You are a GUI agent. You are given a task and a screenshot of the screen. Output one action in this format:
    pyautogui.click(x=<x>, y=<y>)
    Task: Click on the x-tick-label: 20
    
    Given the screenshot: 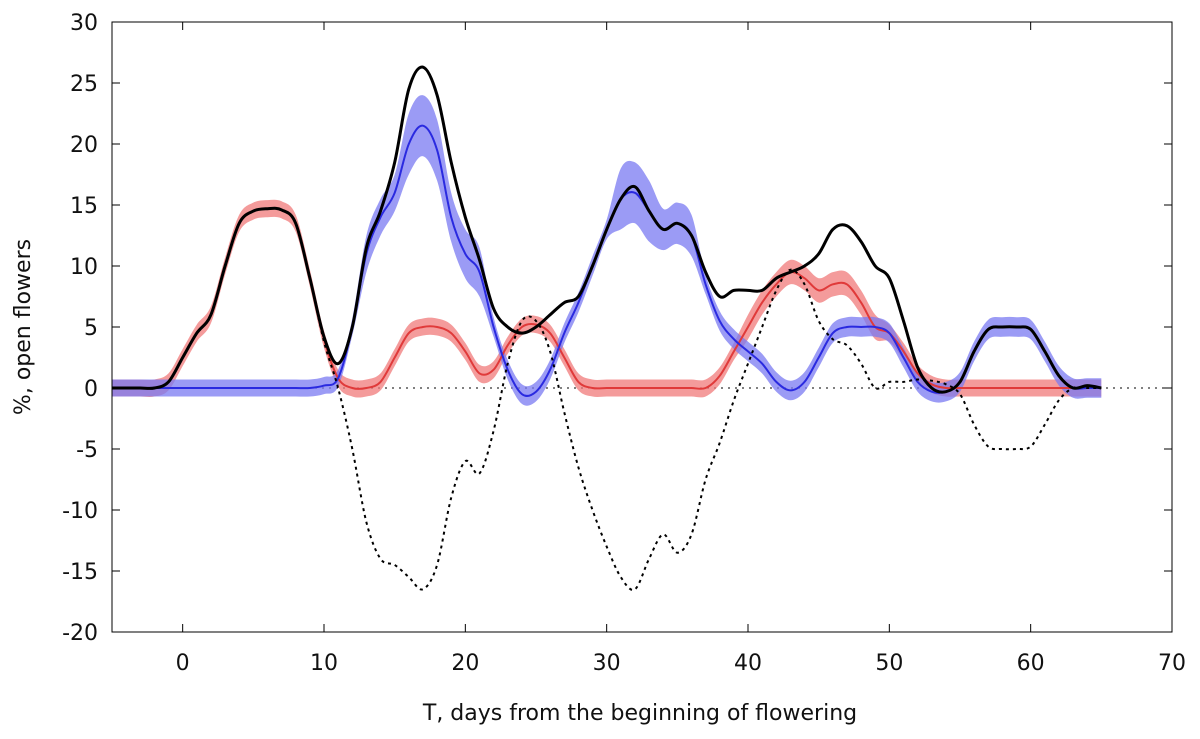 What is the action you would take?
    pyautogui.click(x=465, y=663)
    